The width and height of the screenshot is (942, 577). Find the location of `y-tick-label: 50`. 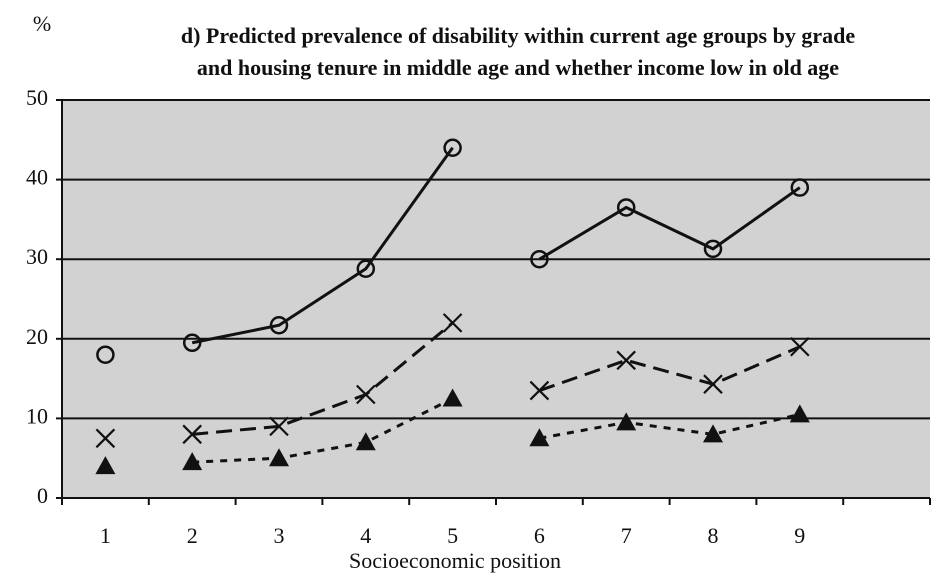

y-tick-label: 50 is located at coordinates (37, 97).